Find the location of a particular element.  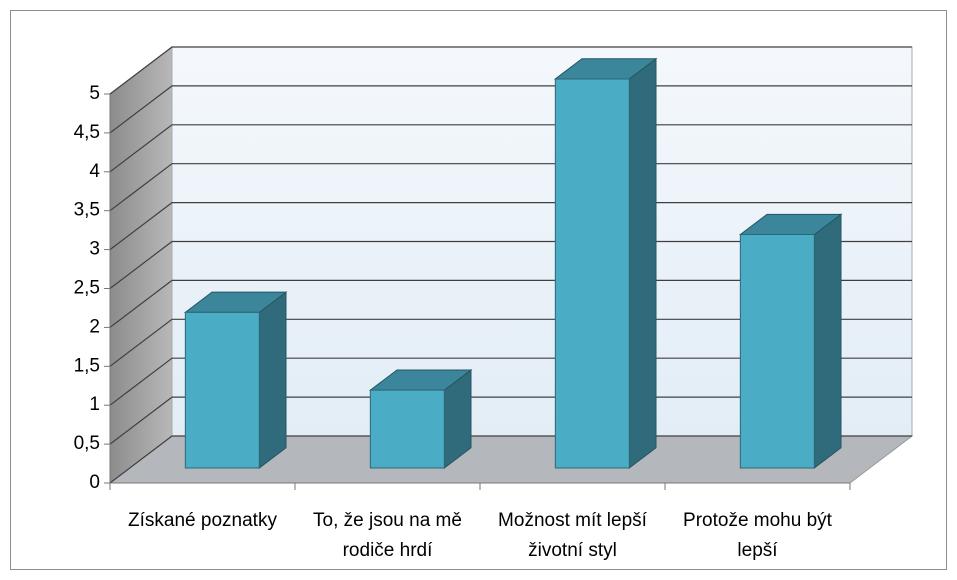

y-tick-label: 2,5 is located at coordinates (87, 288).